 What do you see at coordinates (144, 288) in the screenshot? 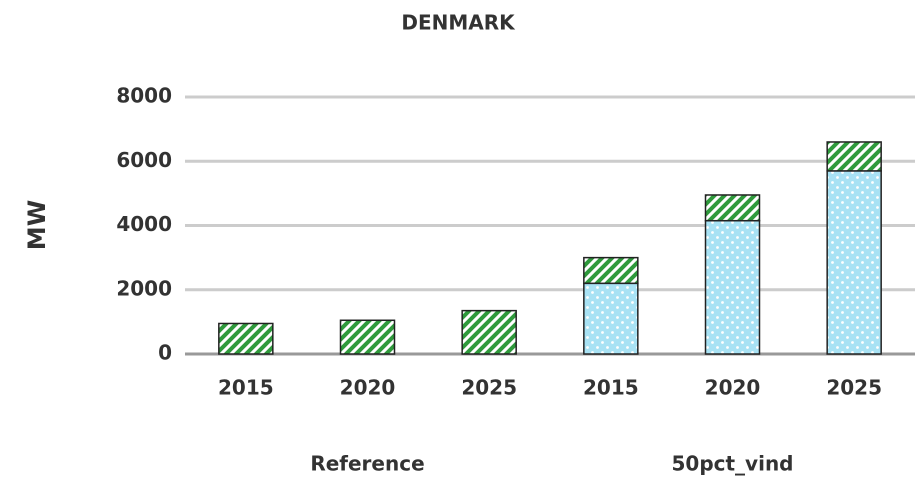
I see `y-tick-label: 2000` at bounding box center [144, 288].